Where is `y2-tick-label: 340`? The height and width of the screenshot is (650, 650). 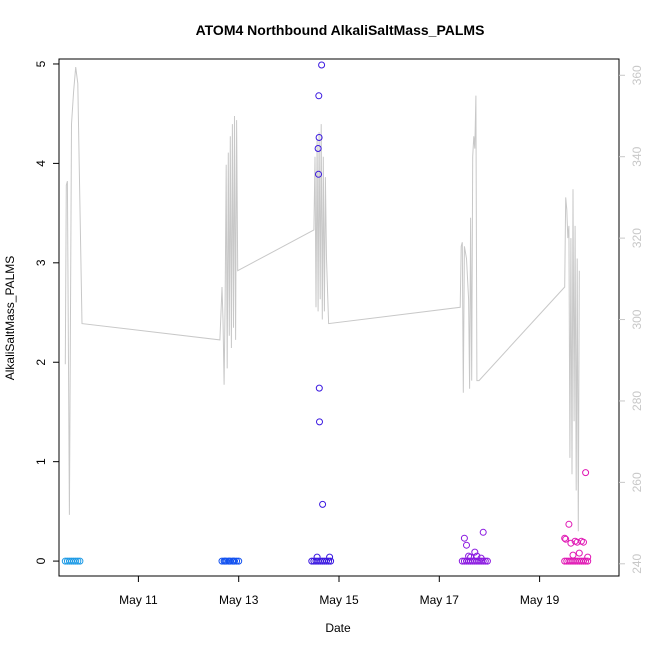 y2-tick-label: 340 is located at coordinates (637, 156).